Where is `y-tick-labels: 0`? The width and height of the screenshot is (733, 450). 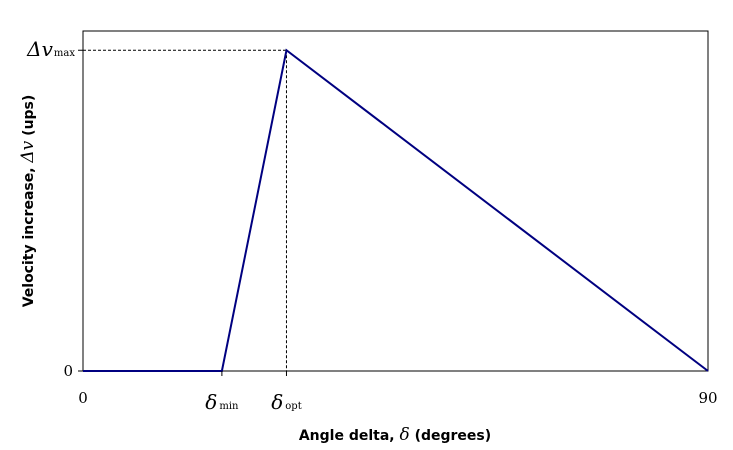 y-tick-labels: 0 is located at coordinates (73, 371).